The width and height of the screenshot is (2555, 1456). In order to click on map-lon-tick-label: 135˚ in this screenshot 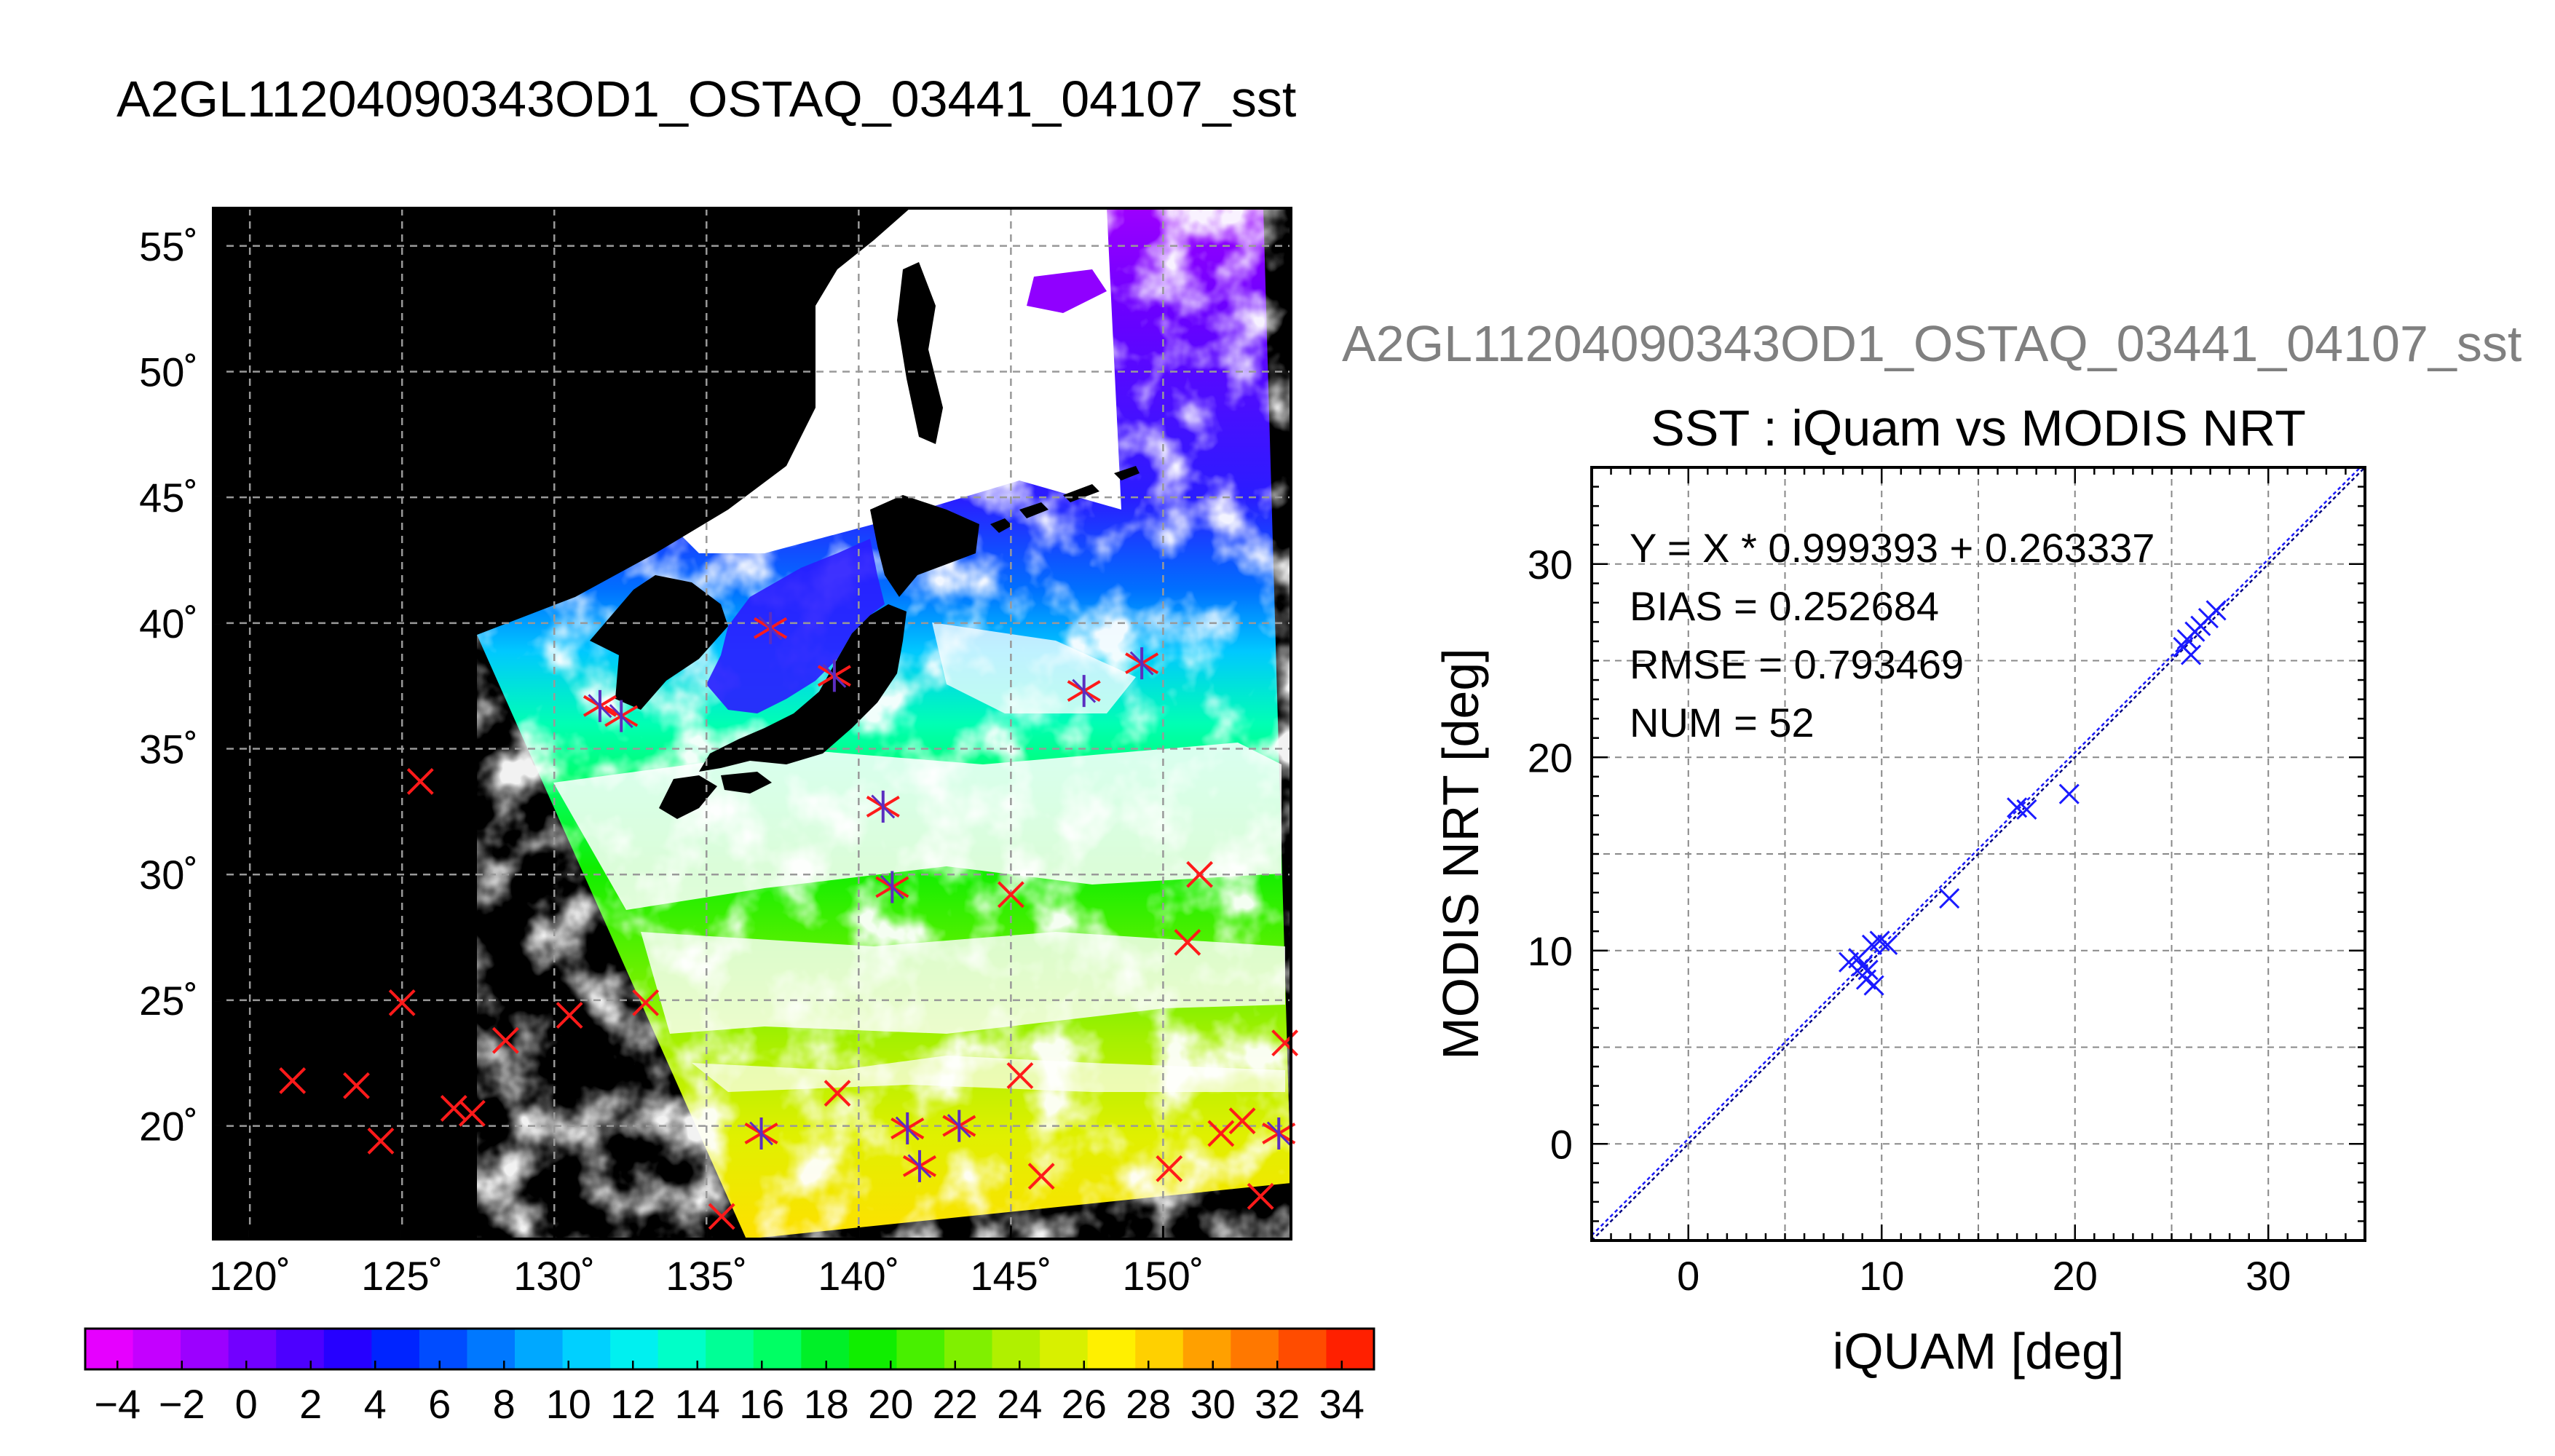, I will do `click(706, 1276)`.